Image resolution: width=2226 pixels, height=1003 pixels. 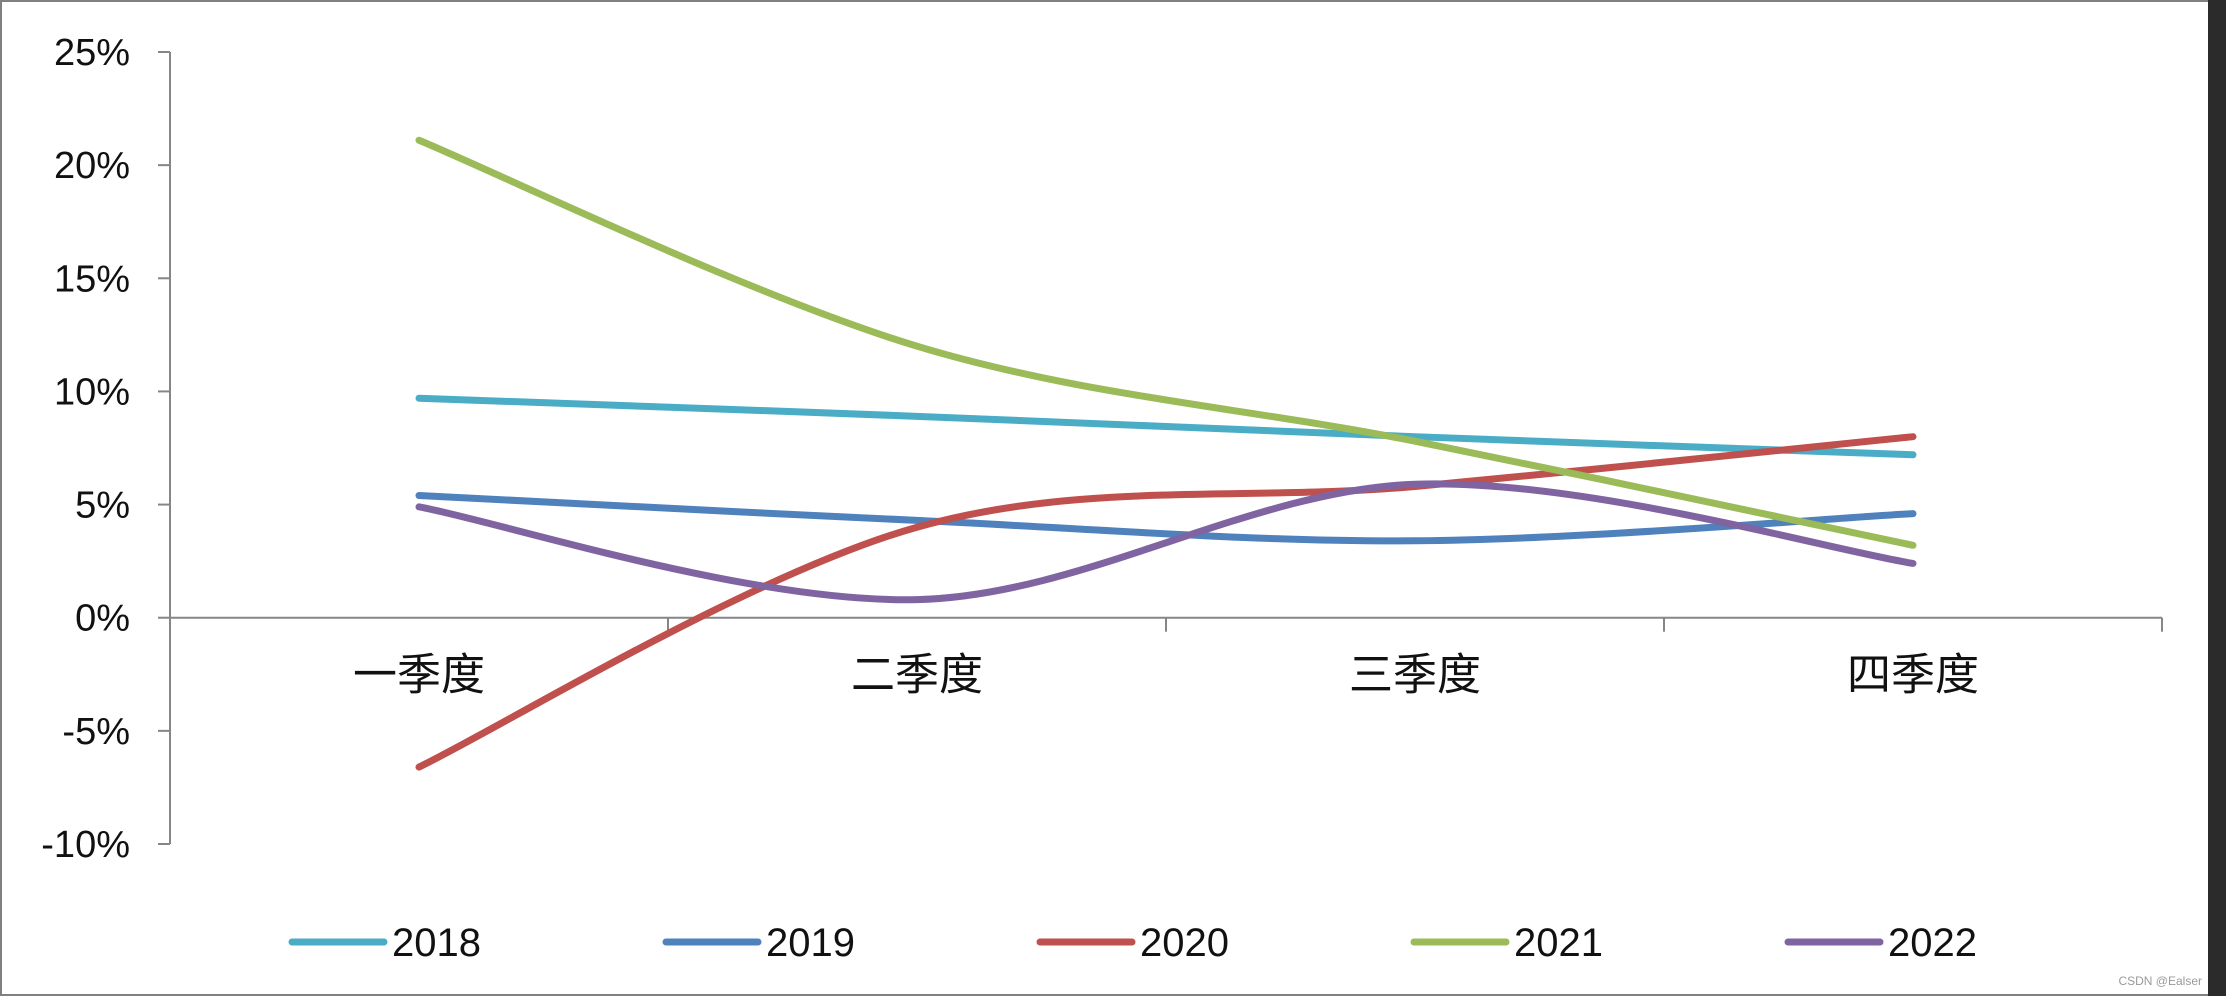 I want to click on y-tick-label: 5%, so click(x=102, y=506).